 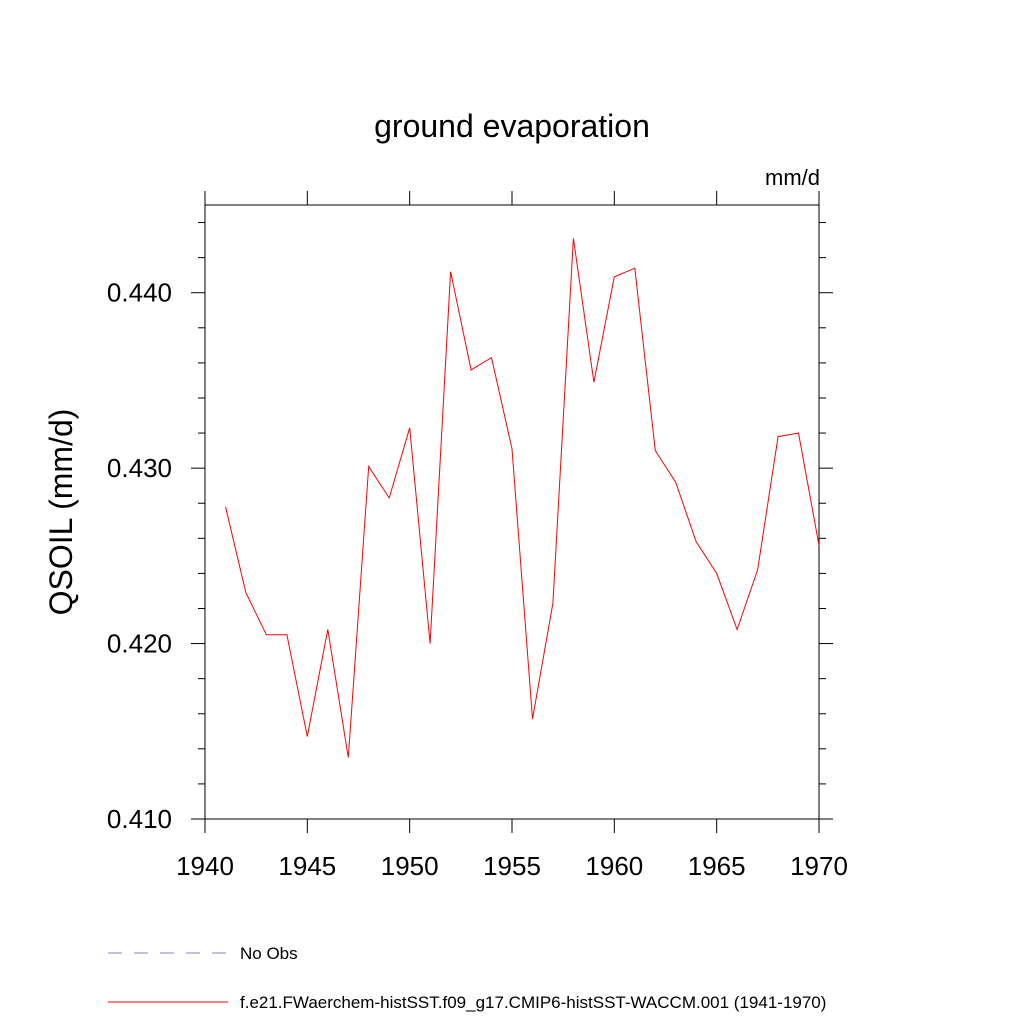 What do you see at coordinates (61, 512) in the screenshot?
I see `y-axis-label: QSOIL (mm/d)` at bounding box center [61, 512].